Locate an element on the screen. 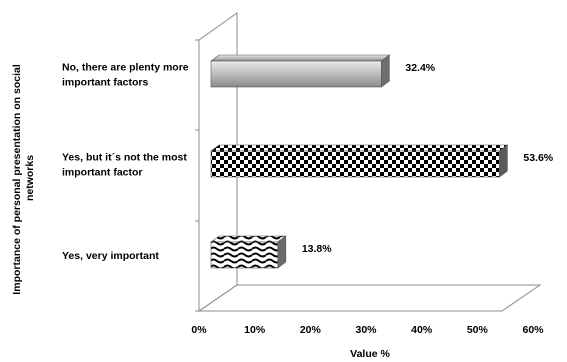 This screenshot has height=362, width=567. x-tick-label: 0% is located at coordinates (199, 330).